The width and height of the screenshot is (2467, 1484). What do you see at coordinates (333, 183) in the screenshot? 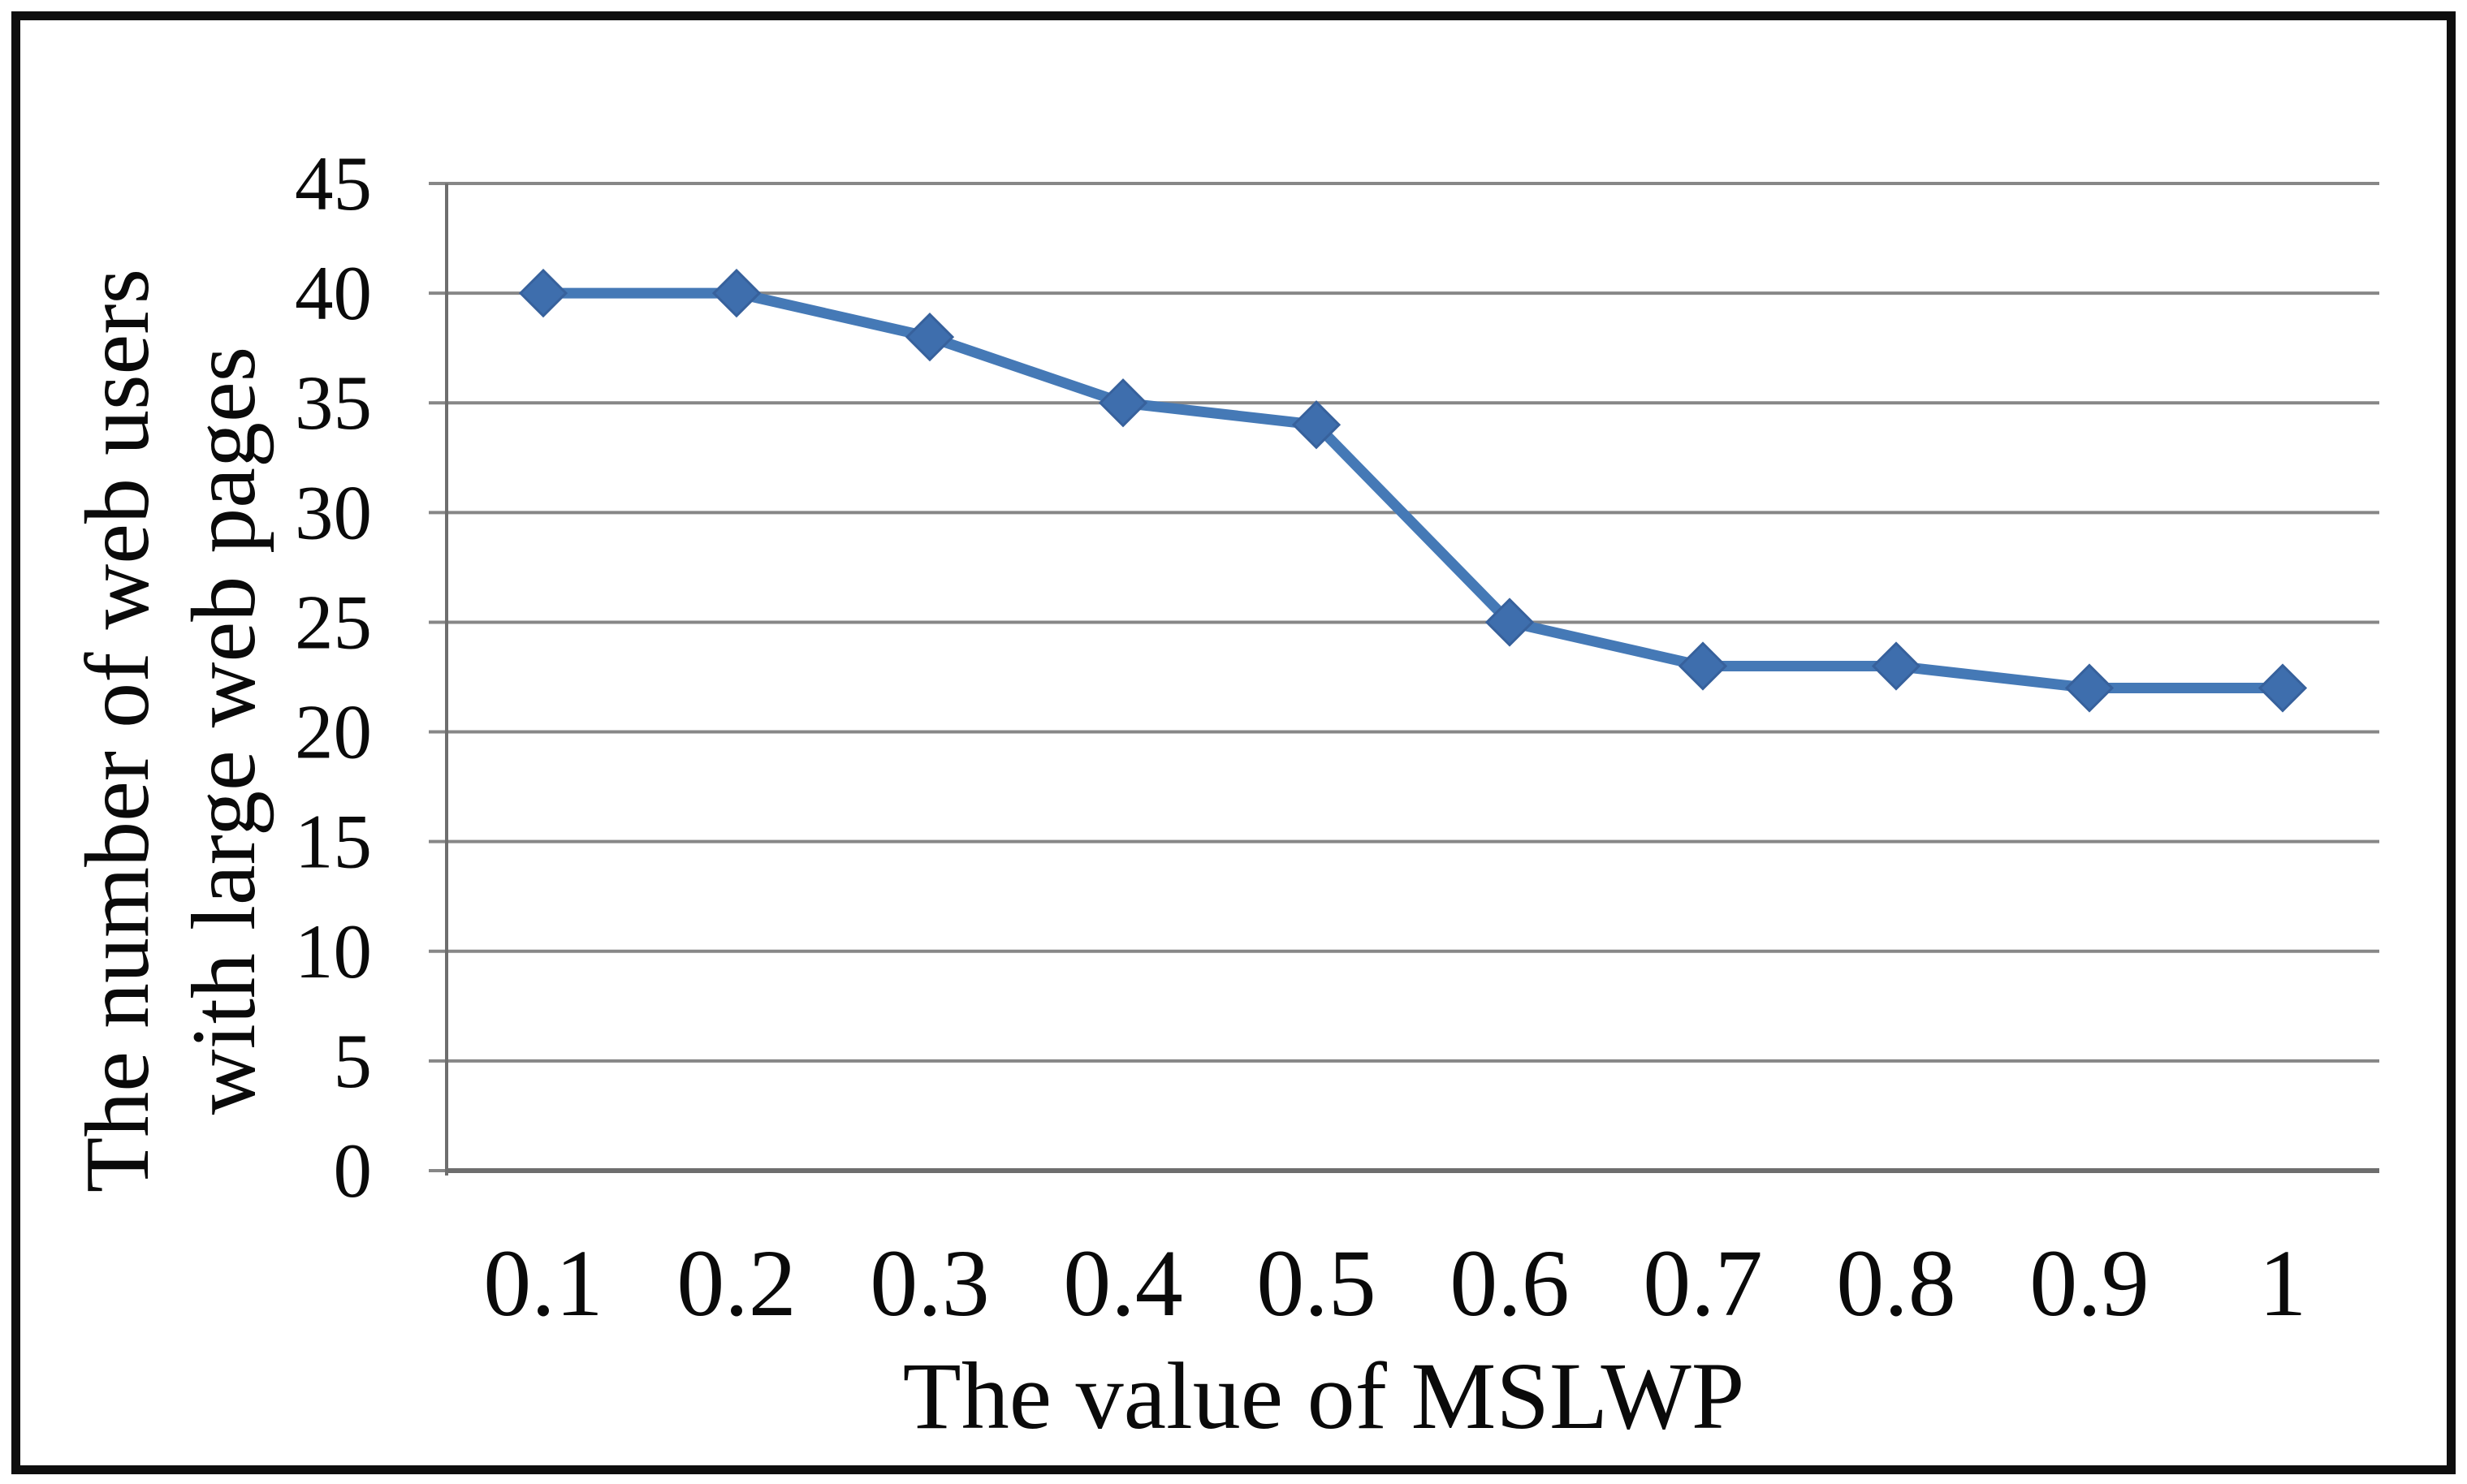
I see `y-tick-label: 45` at bounding box center [333, 183].